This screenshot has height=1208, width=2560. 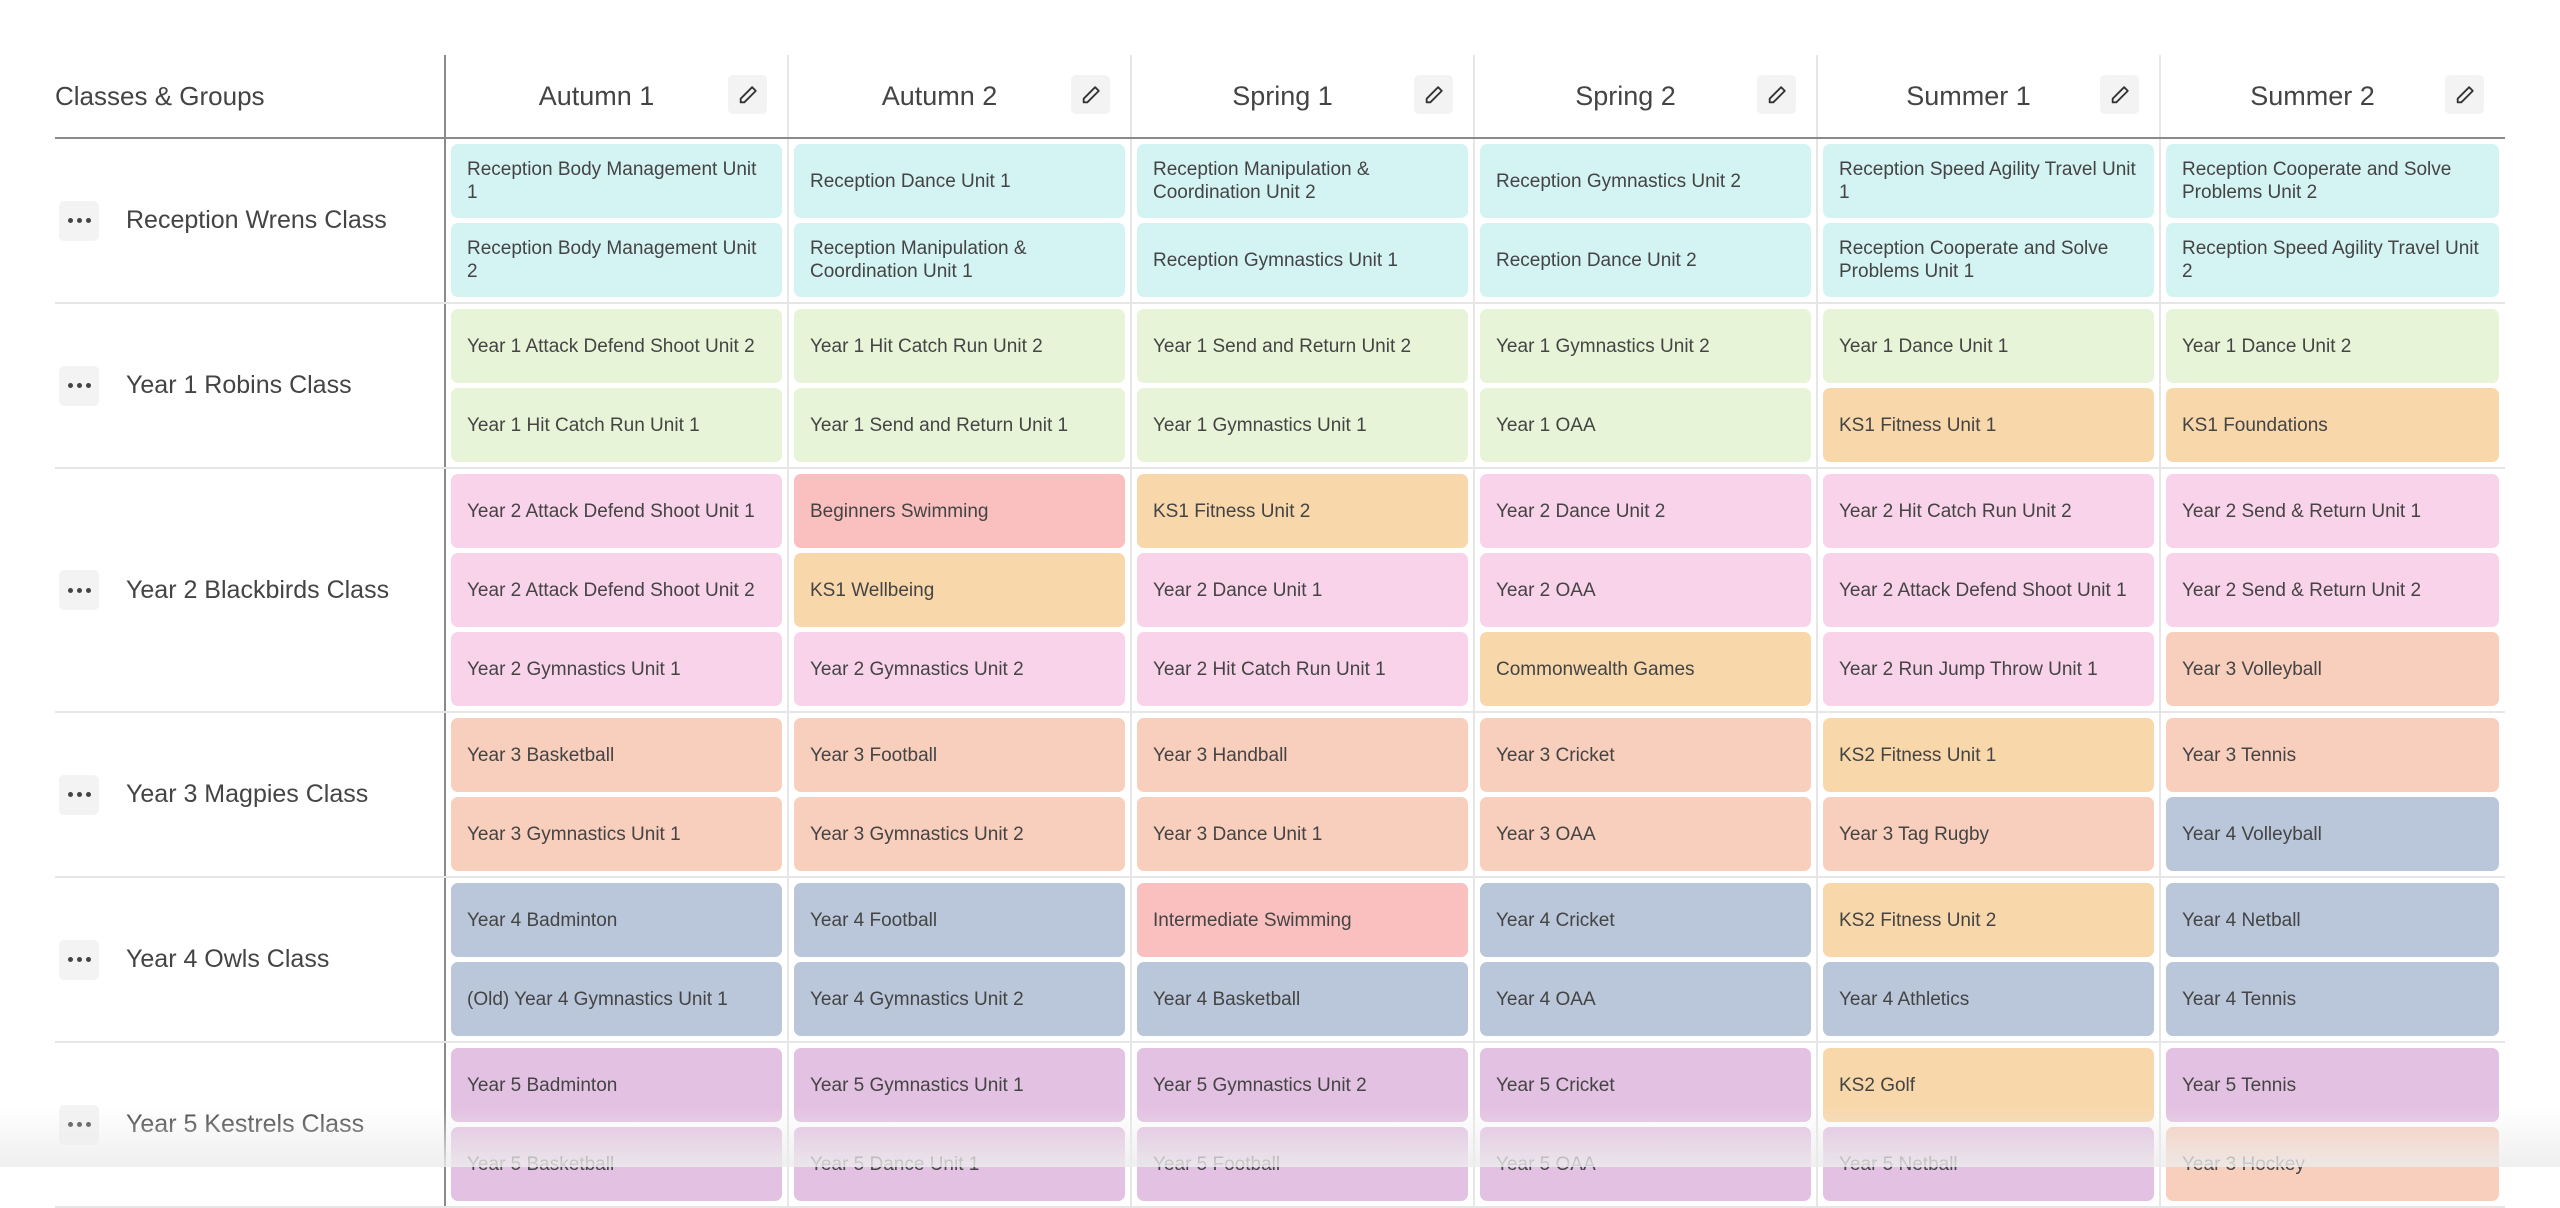 What do you see at coordinates (2332, 425) in the screenshot?
I see `unit-card: KS1 Foundations` at bounding box center [2332, 425].